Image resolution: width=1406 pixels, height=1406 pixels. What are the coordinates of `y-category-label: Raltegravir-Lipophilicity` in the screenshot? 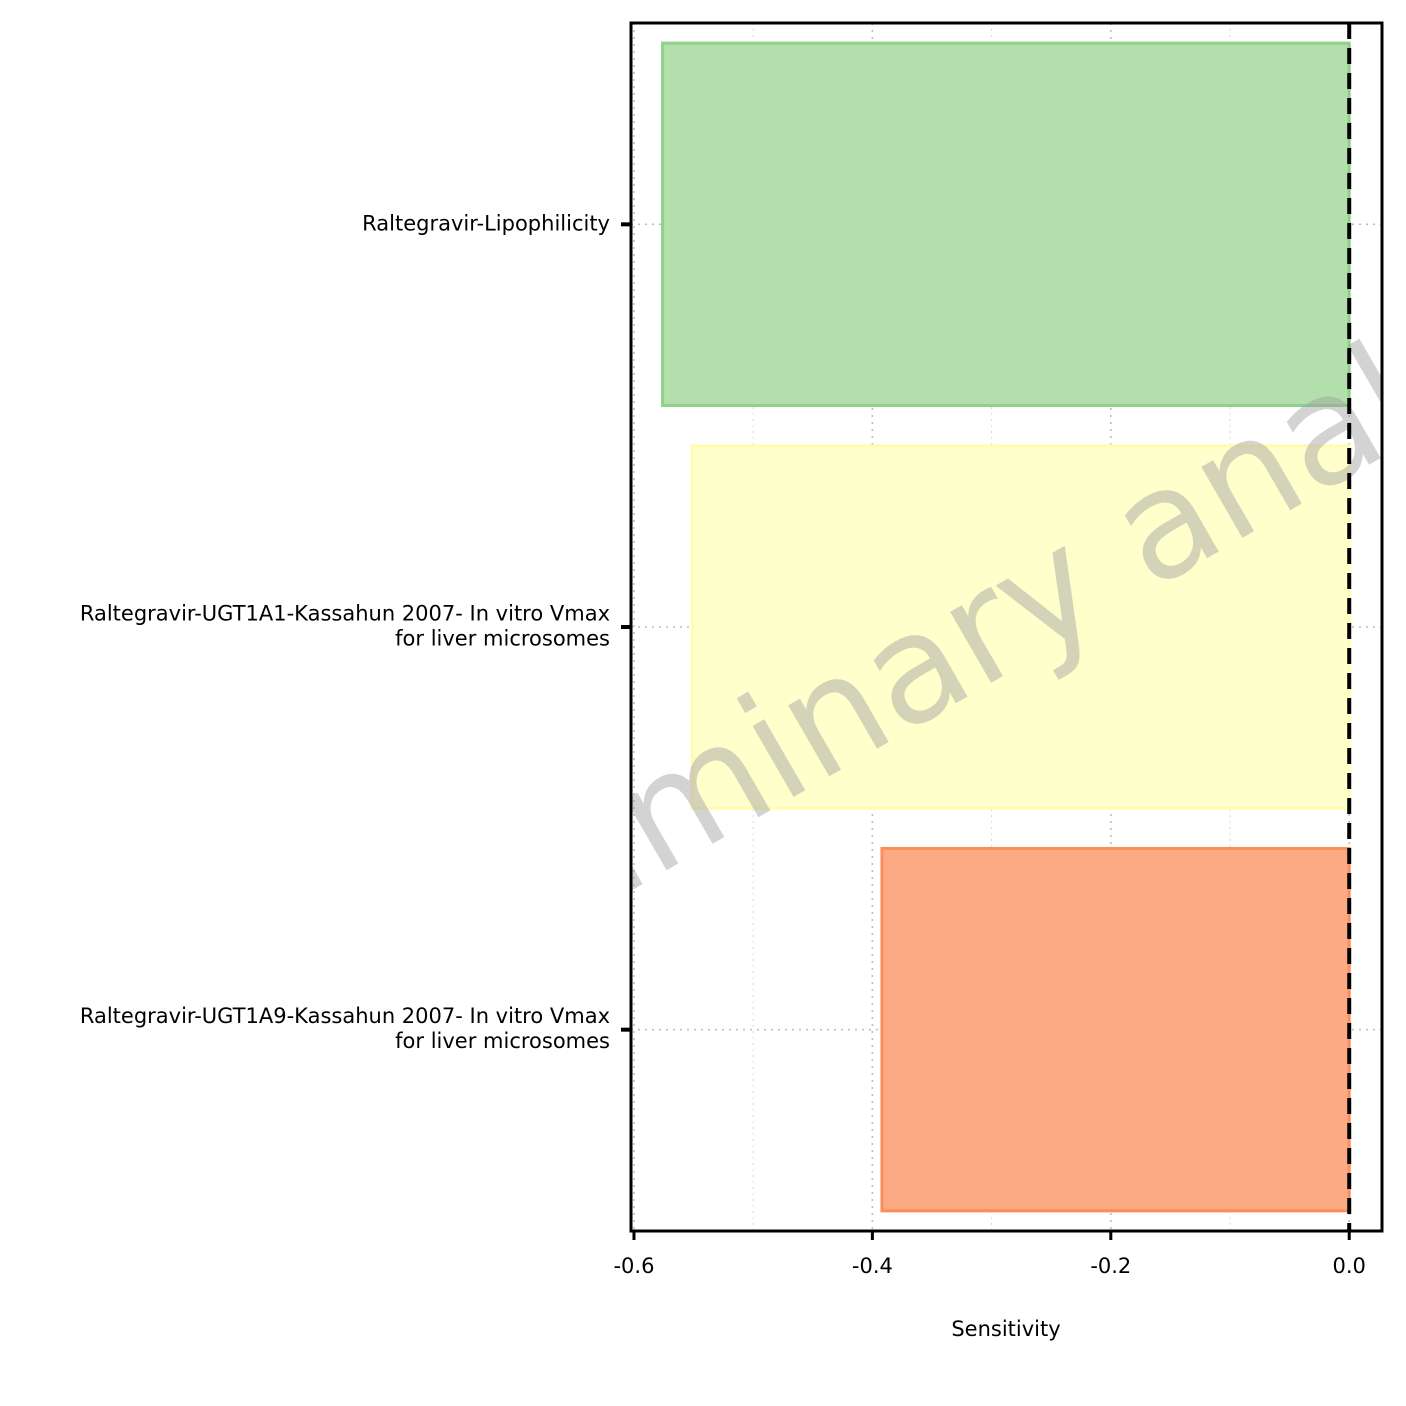 It's located at (486, 223).